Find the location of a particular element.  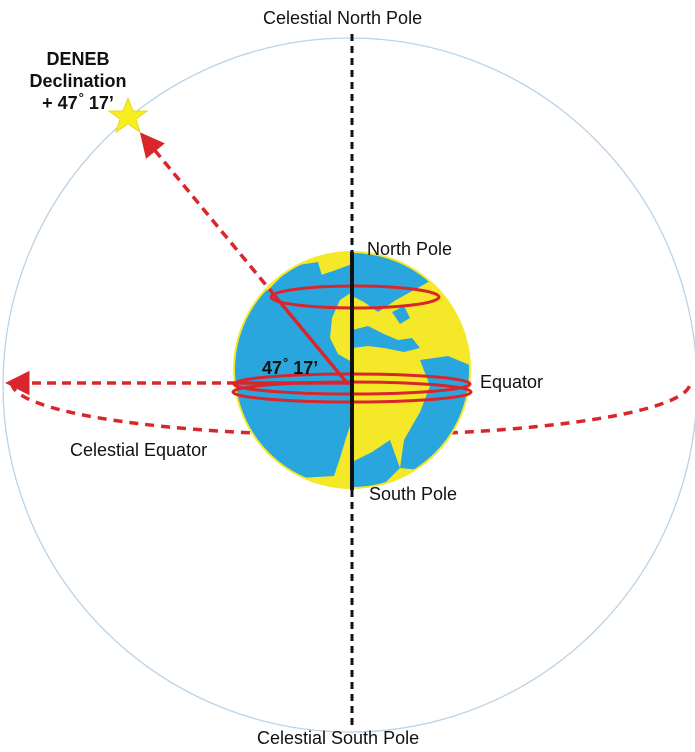

deneb-declination-minutes: 17’ is located at coordinates (101, 103).